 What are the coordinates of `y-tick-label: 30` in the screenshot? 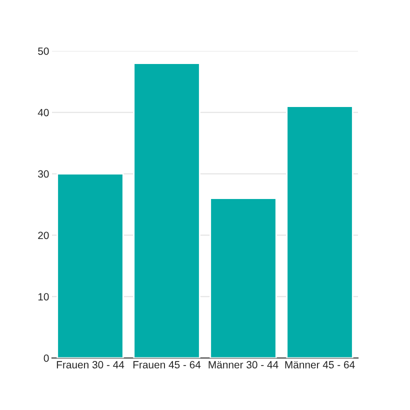 It's located at (43, 174).